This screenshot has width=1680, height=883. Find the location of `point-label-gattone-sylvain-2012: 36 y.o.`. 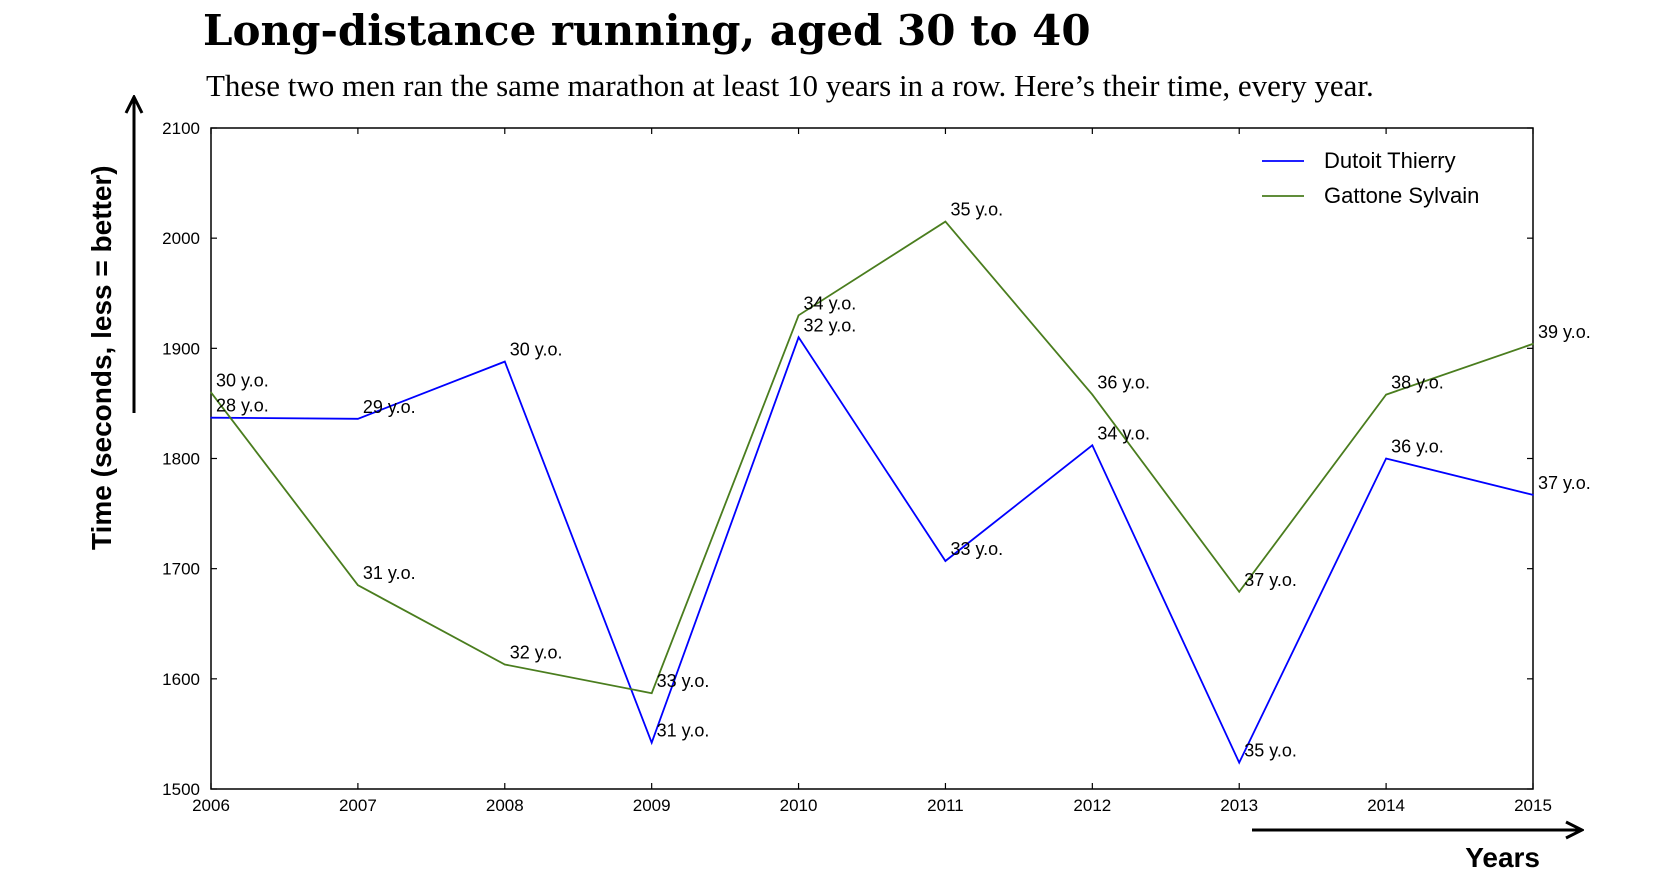

point-label-gattone-sylvain-2012: 36 y.o. is located at coordinates (1123, 383).